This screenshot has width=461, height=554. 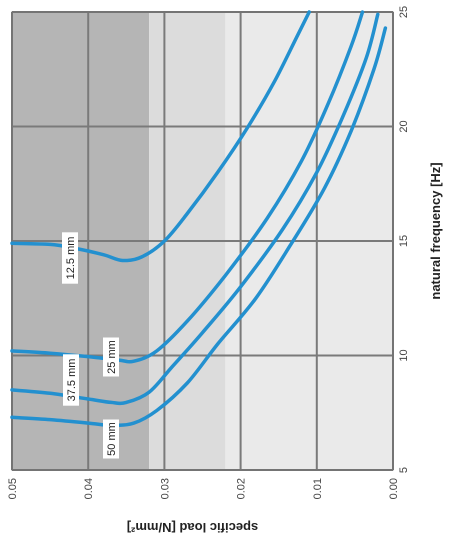 I want to click on load-tick-0.04: 0.04, so click(x=89, y=488).